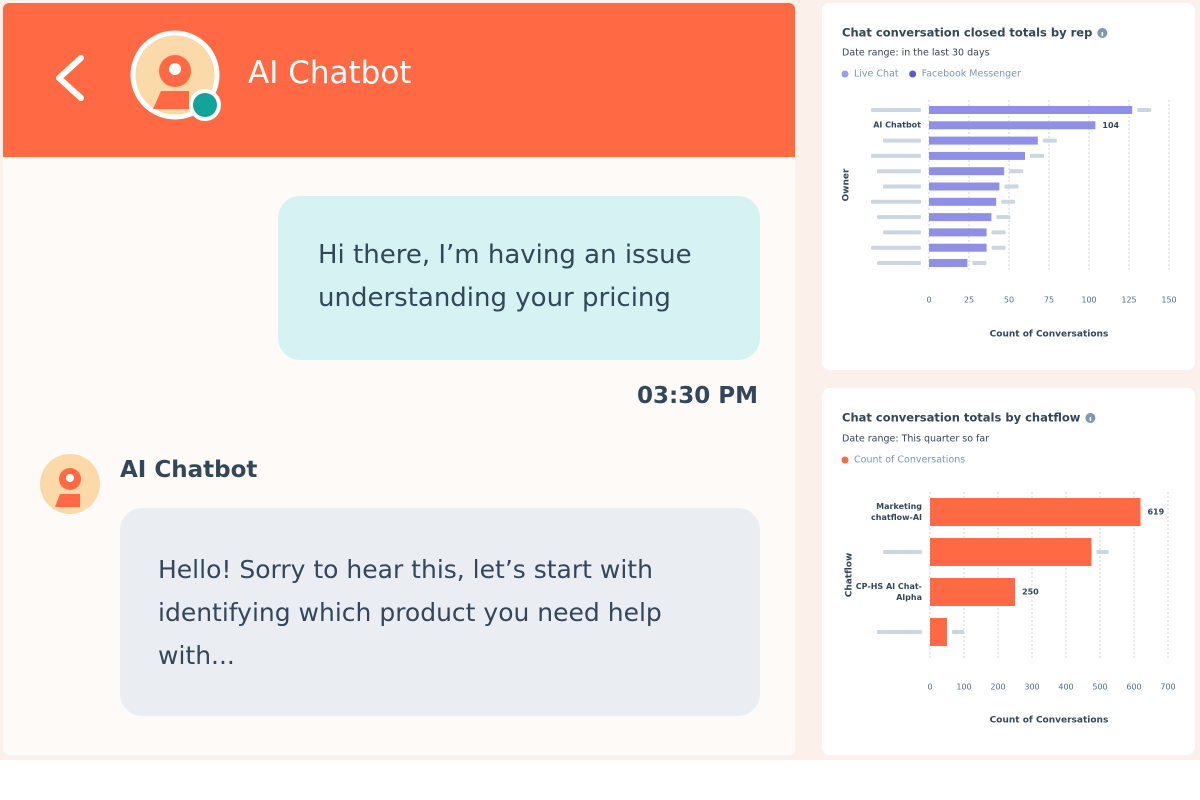 The height and width of the screenshot is (800, 1200). Describe the element at coordinates (67, 500) in the screenshot. I see `bot-avatar-body` at that location.